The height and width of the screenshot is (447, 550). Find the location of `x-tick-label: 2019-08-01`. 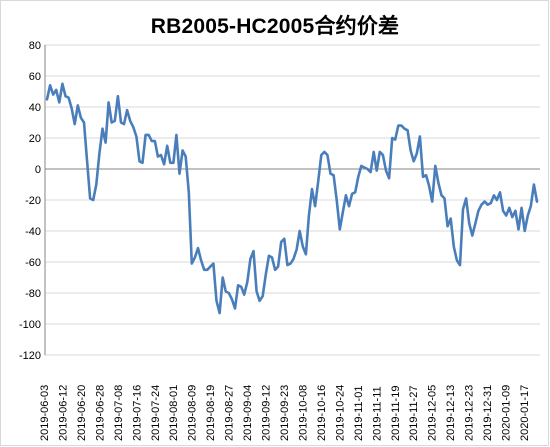

x-tick-label: 2019-08-01 is located at coordinates (174, 413).